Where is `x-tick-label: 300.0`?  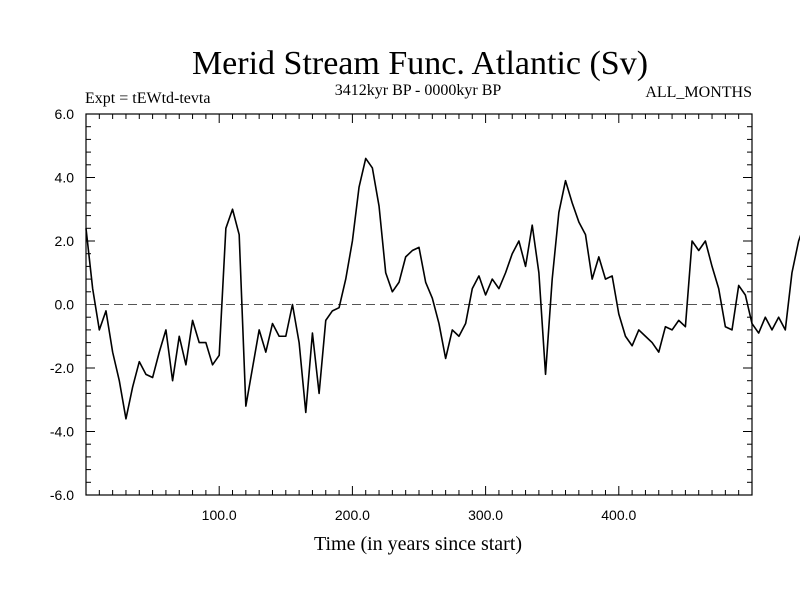
x-tick-label: 300.0 is located at coordinates (485, 515).